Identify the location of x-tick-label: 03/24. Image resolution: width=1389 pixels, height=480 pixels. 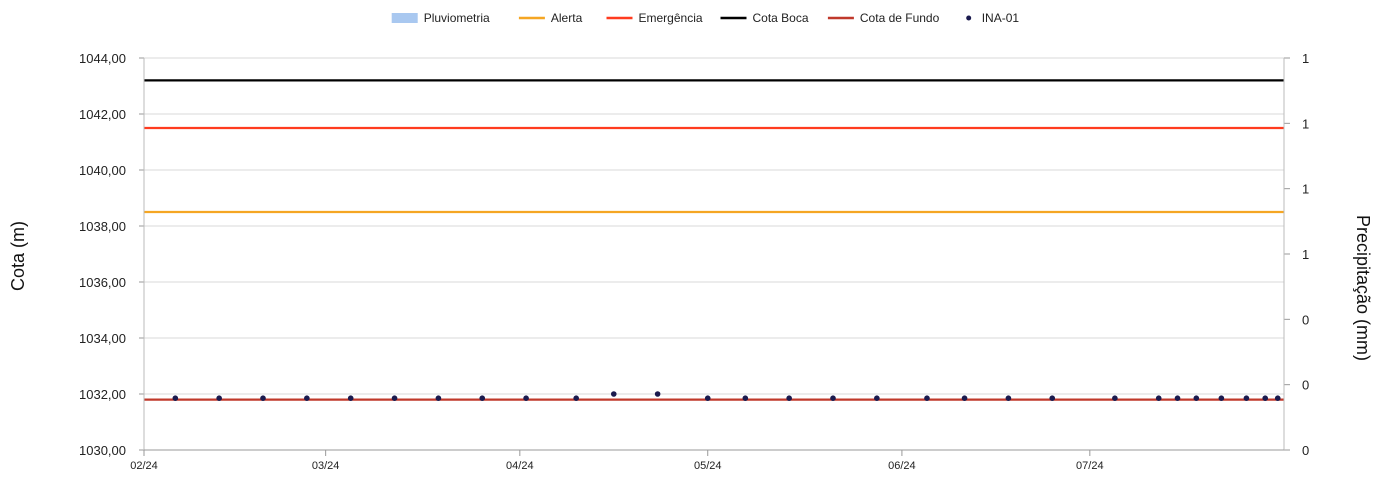
(326, 466).